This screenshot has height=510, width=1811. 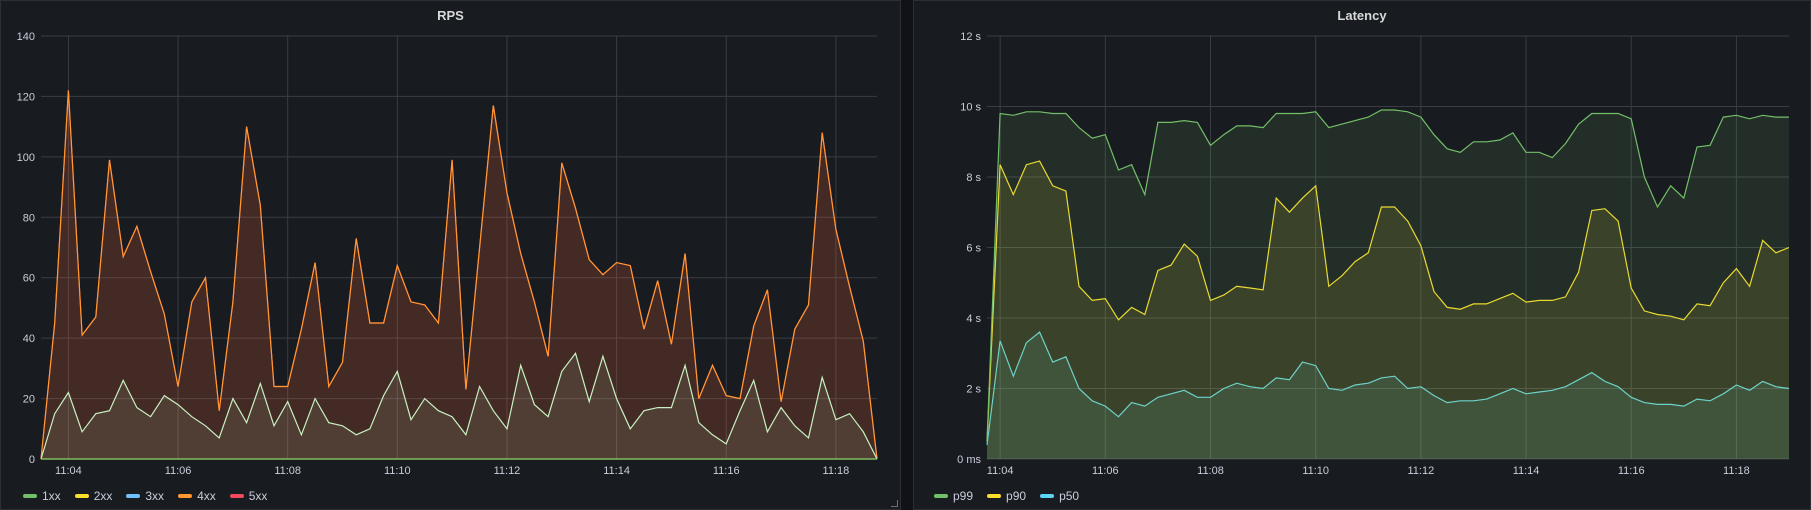 I want to click on legend-item-p50: p50, so click(x=1059, y=496).